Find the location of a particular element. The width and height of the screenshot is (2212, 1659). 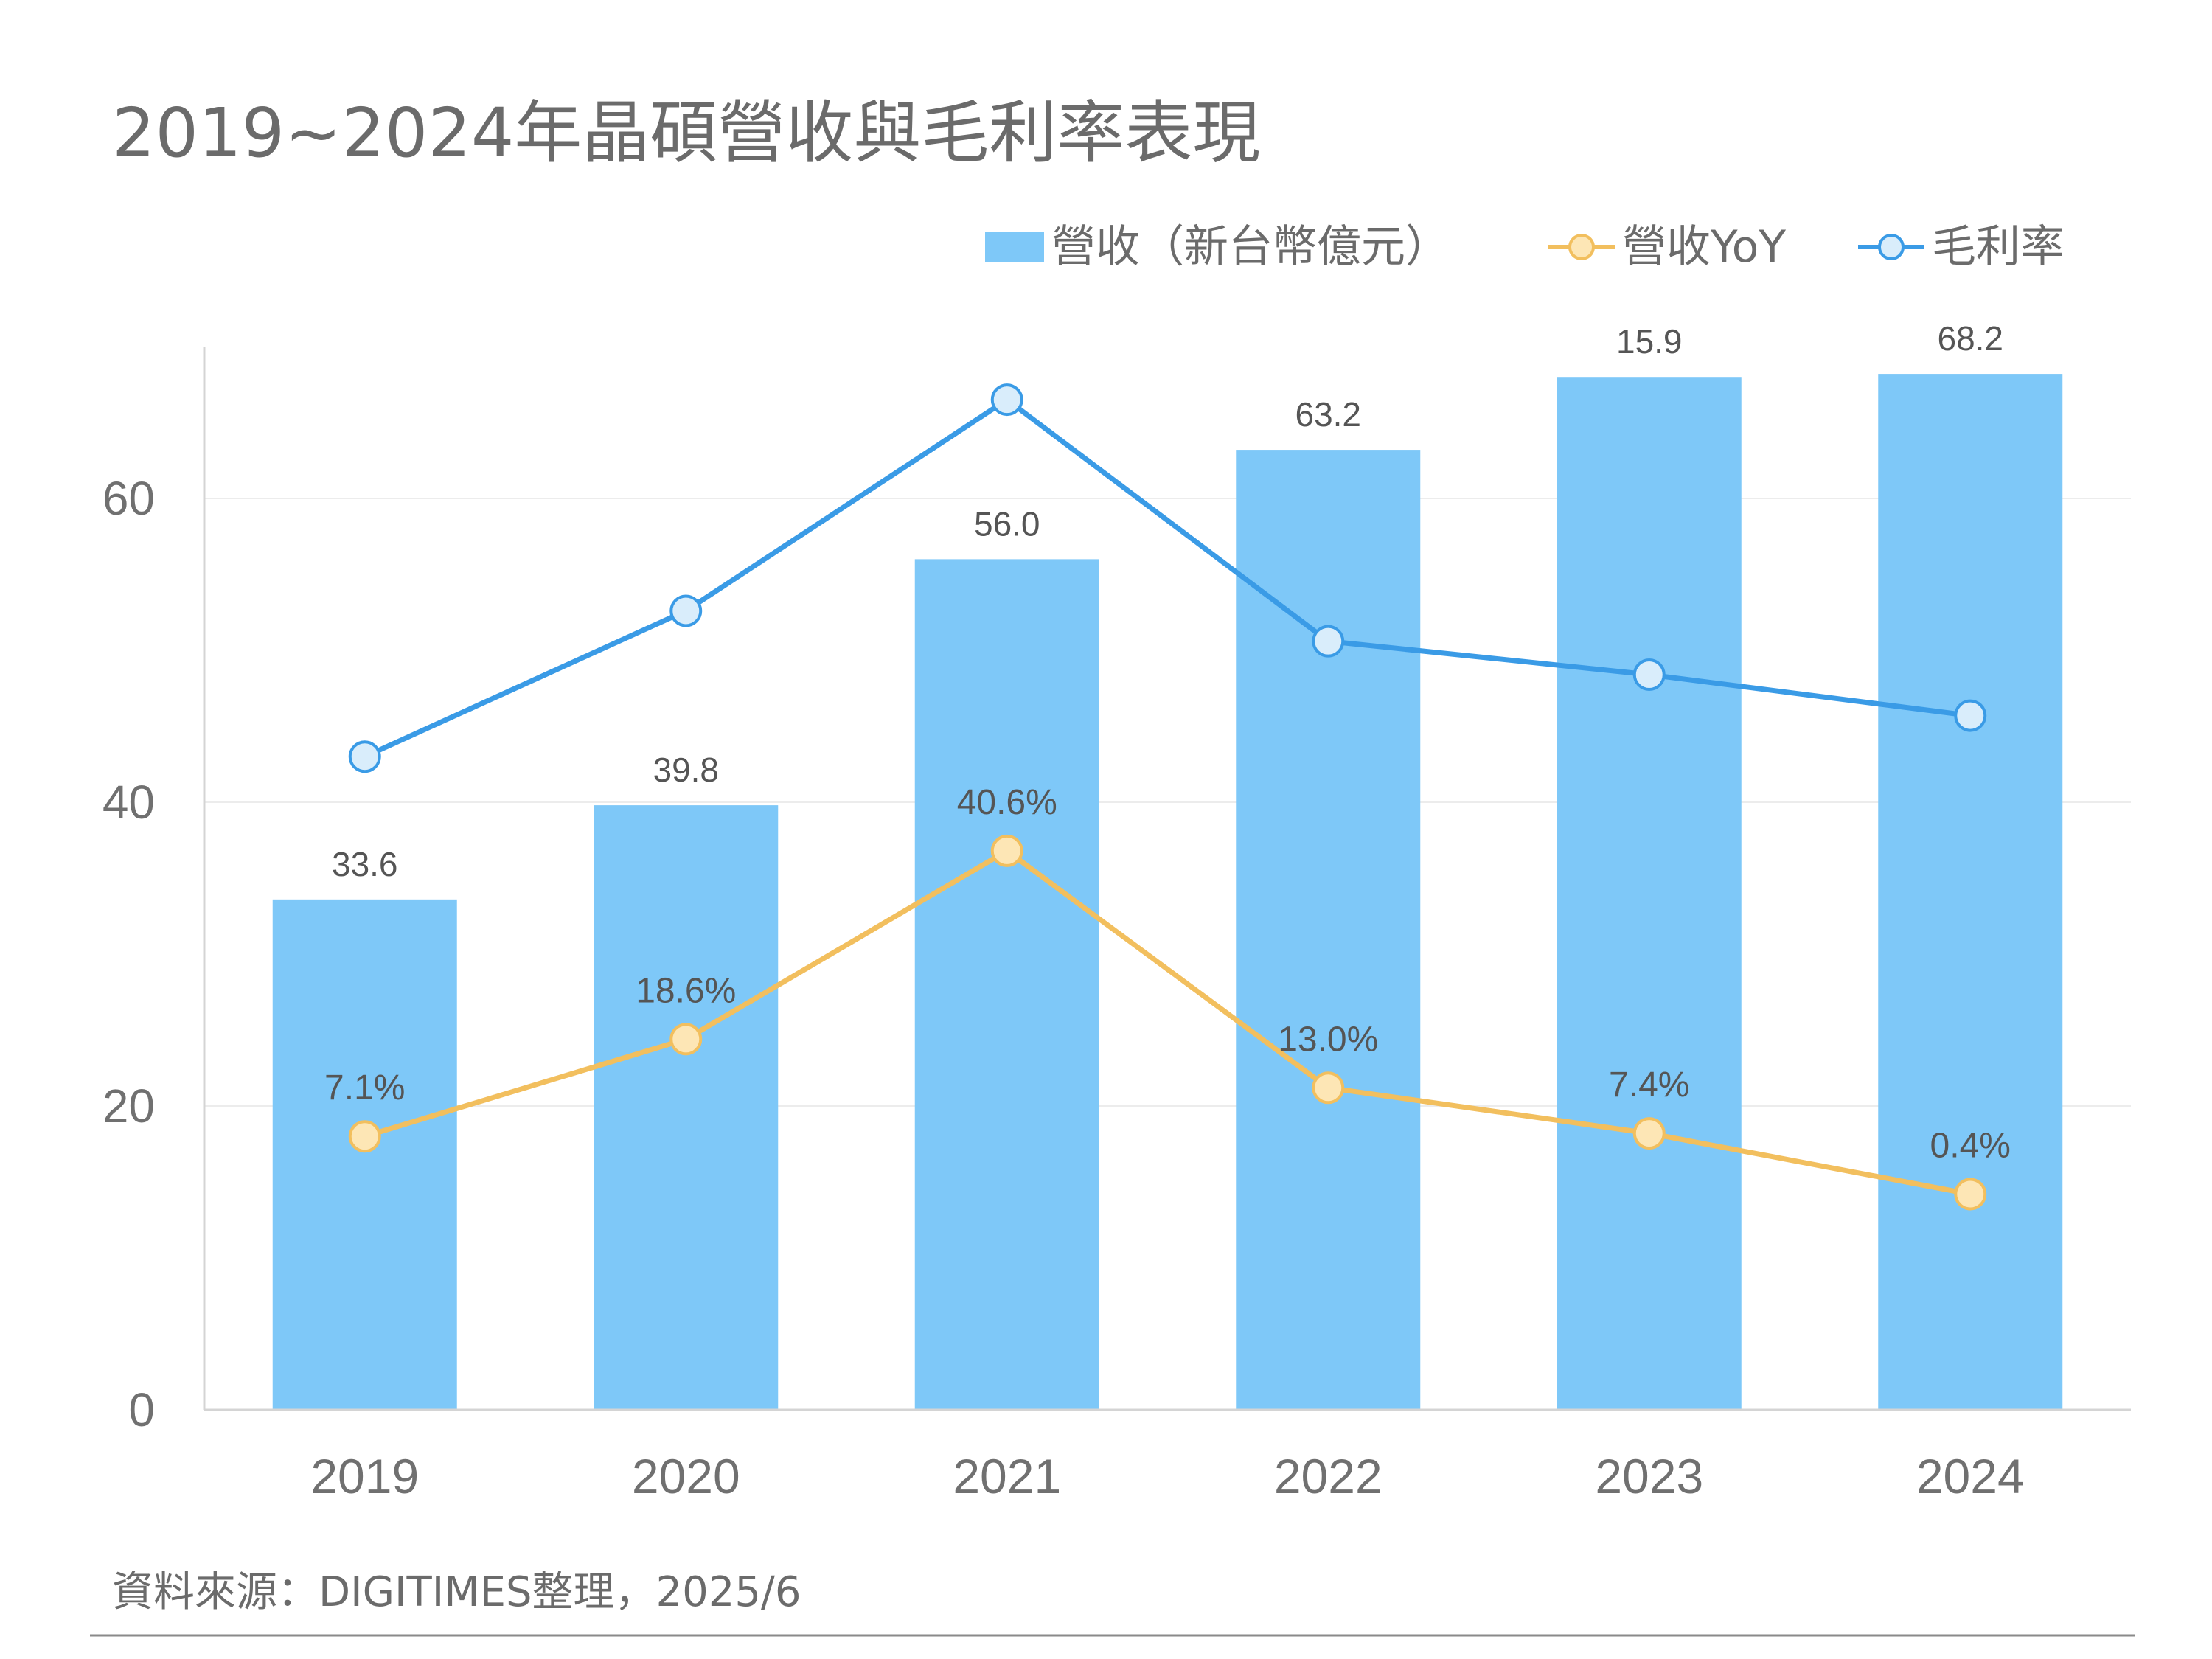

yoy-value-label: 7.4% is located at coordinates (1649, 1085).